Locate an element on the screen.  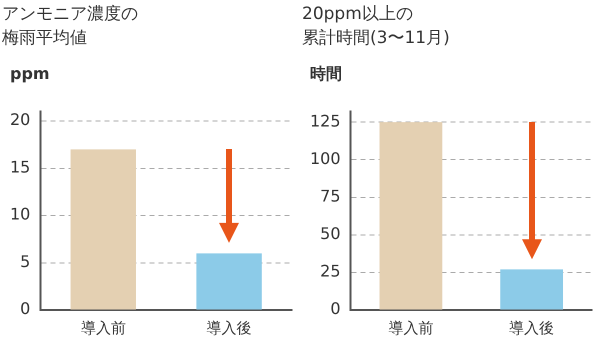
y-axis-title: ppm is located at coordinates (30, 73).